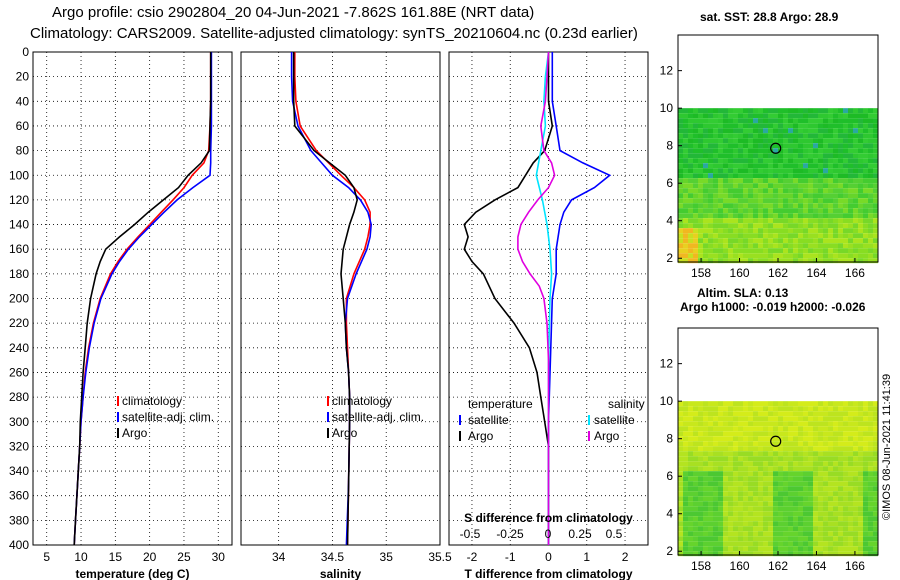 The height and width of the screenshot is (580, 900). Describe the element at coordinates (667, 108) in the screenshot. I see `map-lat-label: 10` at that location.